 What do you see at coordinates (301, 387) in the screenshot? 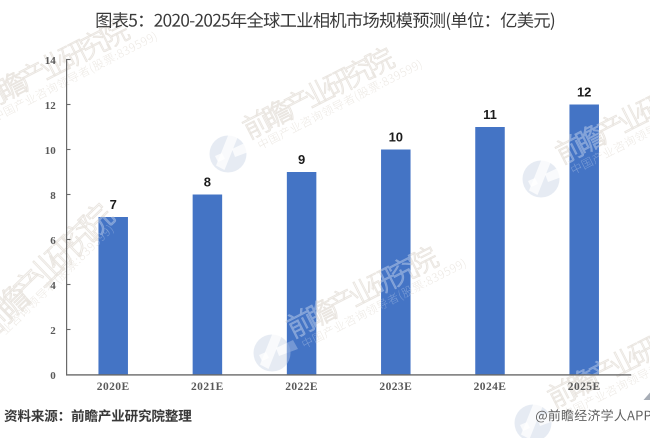
I see `svg-text: 2022E` at bounding box center [301, 387].